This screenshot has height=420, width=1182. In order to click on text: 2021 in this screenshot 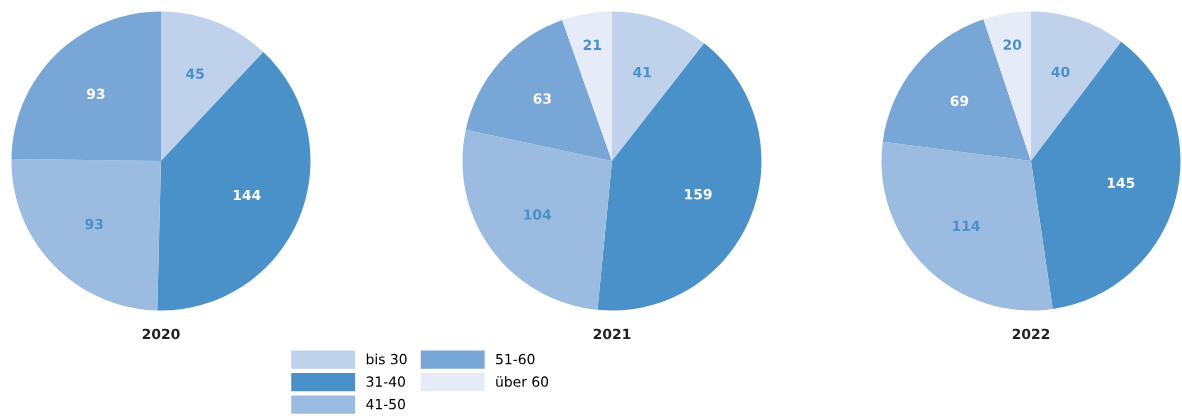, I will do `click(612, 334)`.